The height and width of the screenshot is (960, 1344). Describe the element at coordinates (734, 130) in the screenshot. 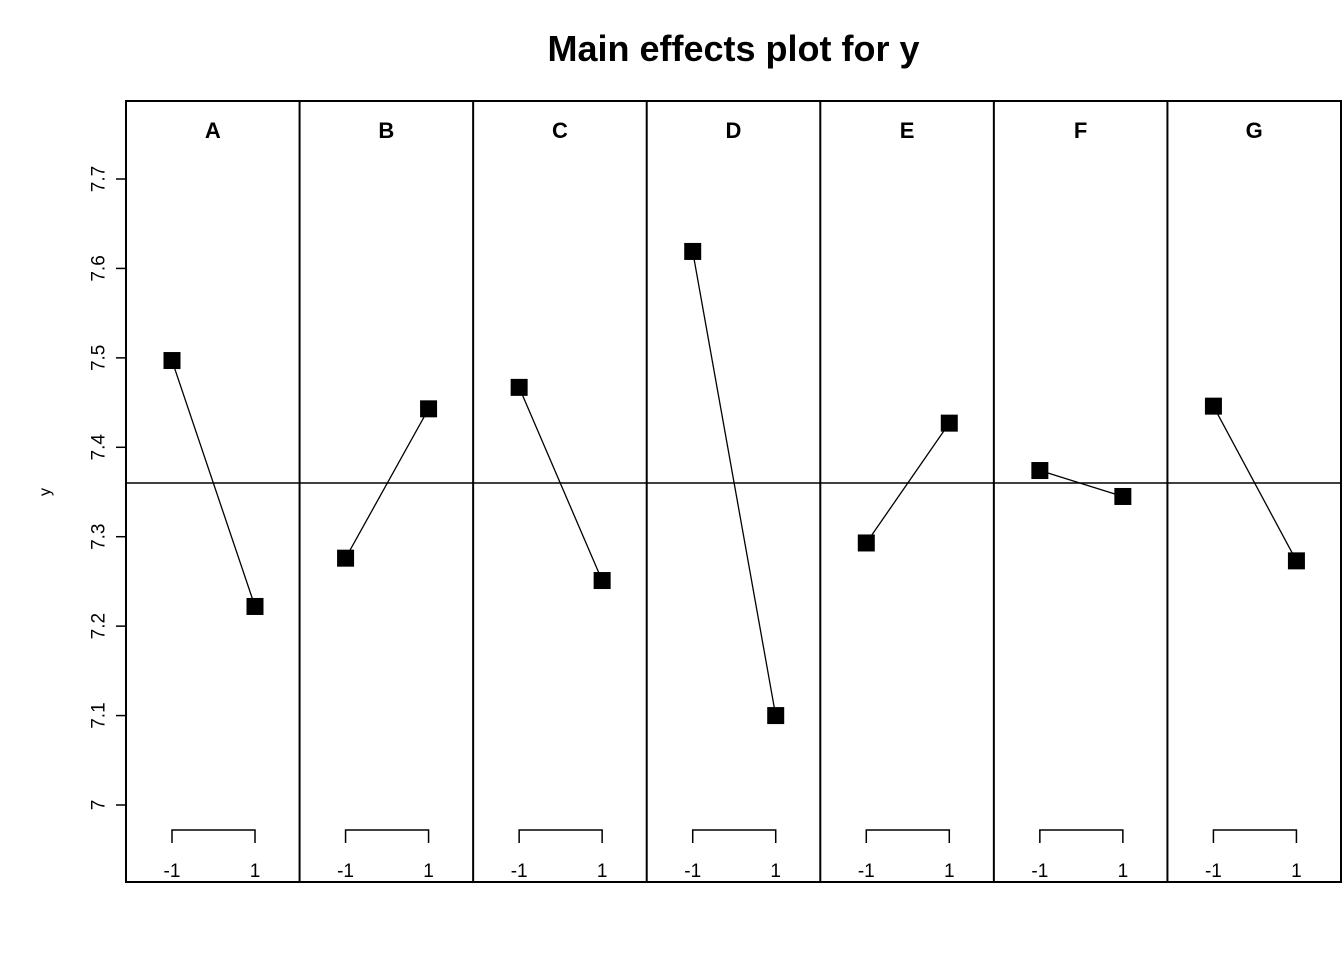

I see `panel-label-d: D` at that location.